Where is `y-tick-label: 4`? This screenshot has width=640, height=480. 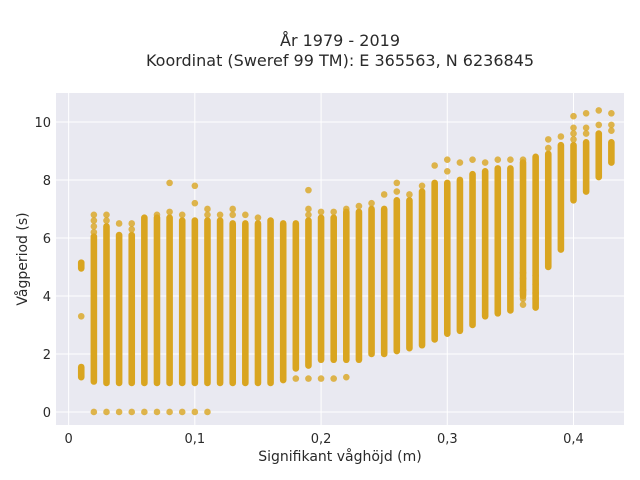
y-tick-label: 4 is located at coordinates (47, 297).